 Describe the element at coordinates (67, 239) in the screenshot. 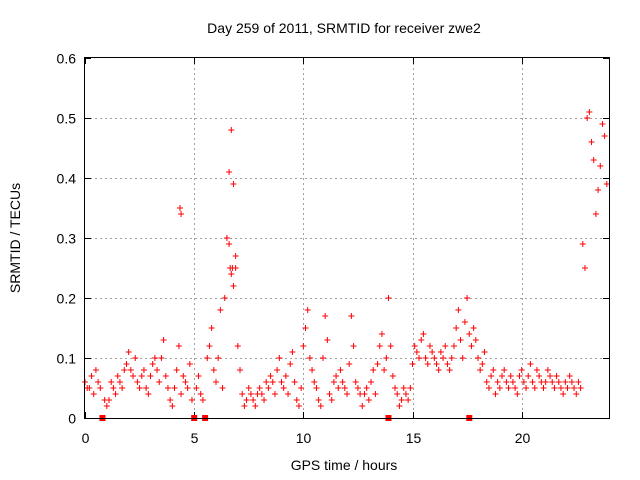

I see `y-tick-label: 0.3` at that location.